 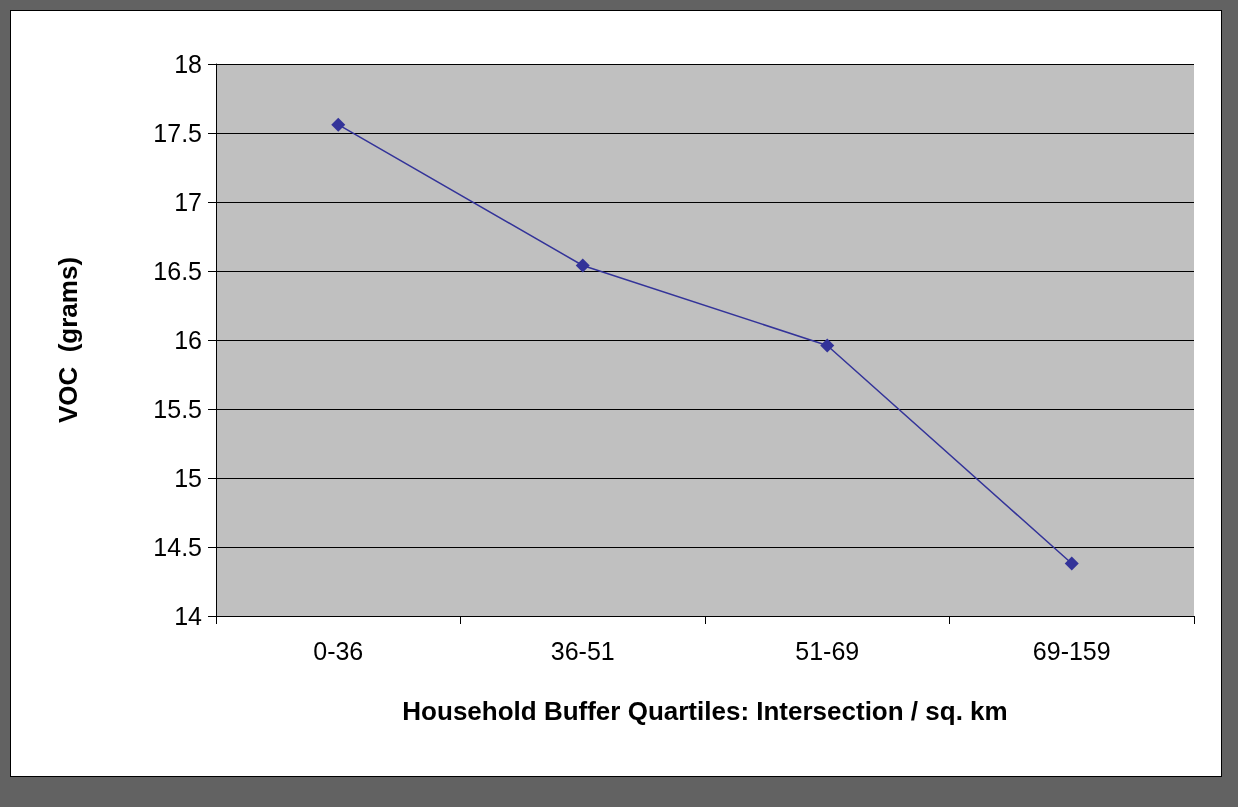 What do you see at coordinates (1071, 650) in the screenshot?
I see `x-tick-label: 69-159` at bounding box center [1071, 650].